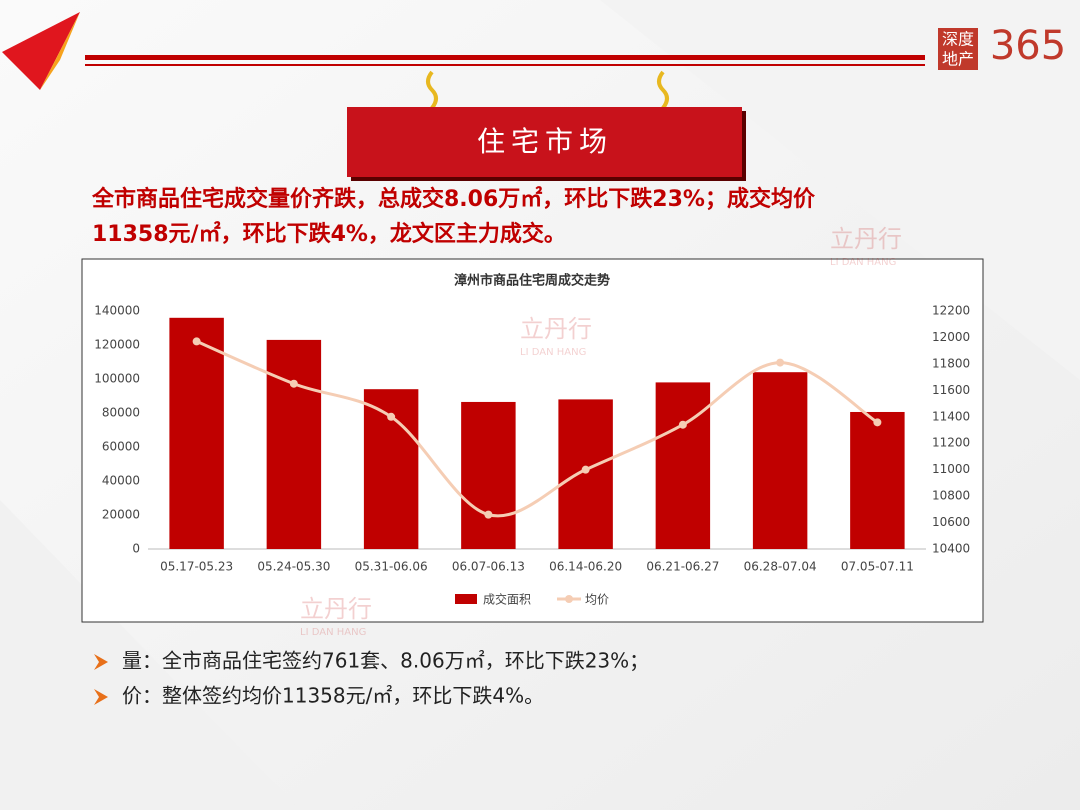  I want to click on y-tick-label: 0, so click(136, 549).